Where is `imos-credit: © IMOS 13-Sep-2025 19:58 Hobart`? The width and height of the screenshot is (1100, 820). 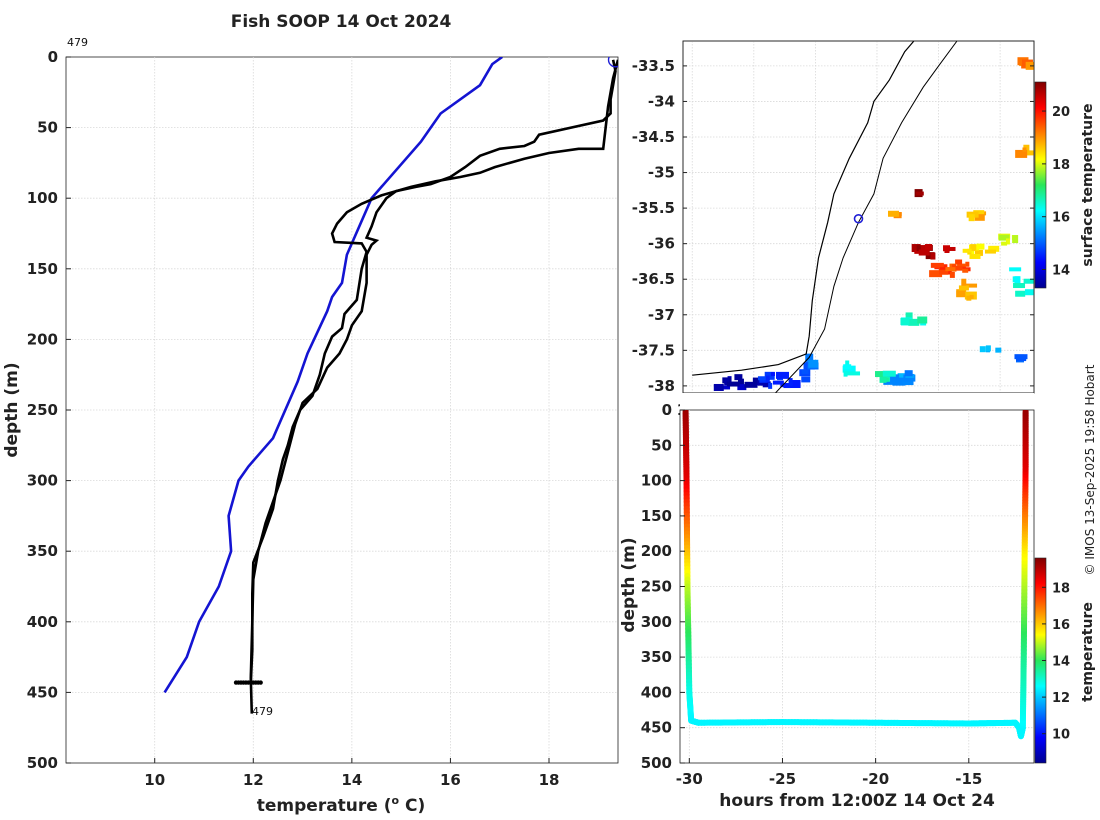
imos-credit: © IMOS 13-Sep-2025 19:58 Hobart is located at coordinates (1090, 469).